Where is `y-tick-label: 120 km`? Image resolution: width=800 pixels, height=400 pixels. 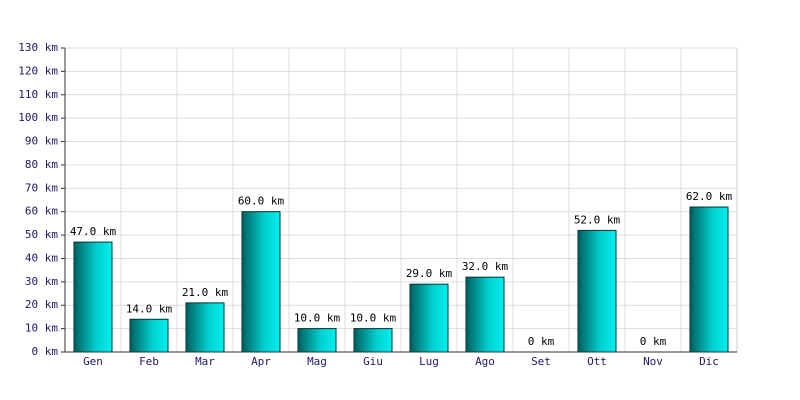 y-tick-label: 120 km is located at coordinates (38, 70).